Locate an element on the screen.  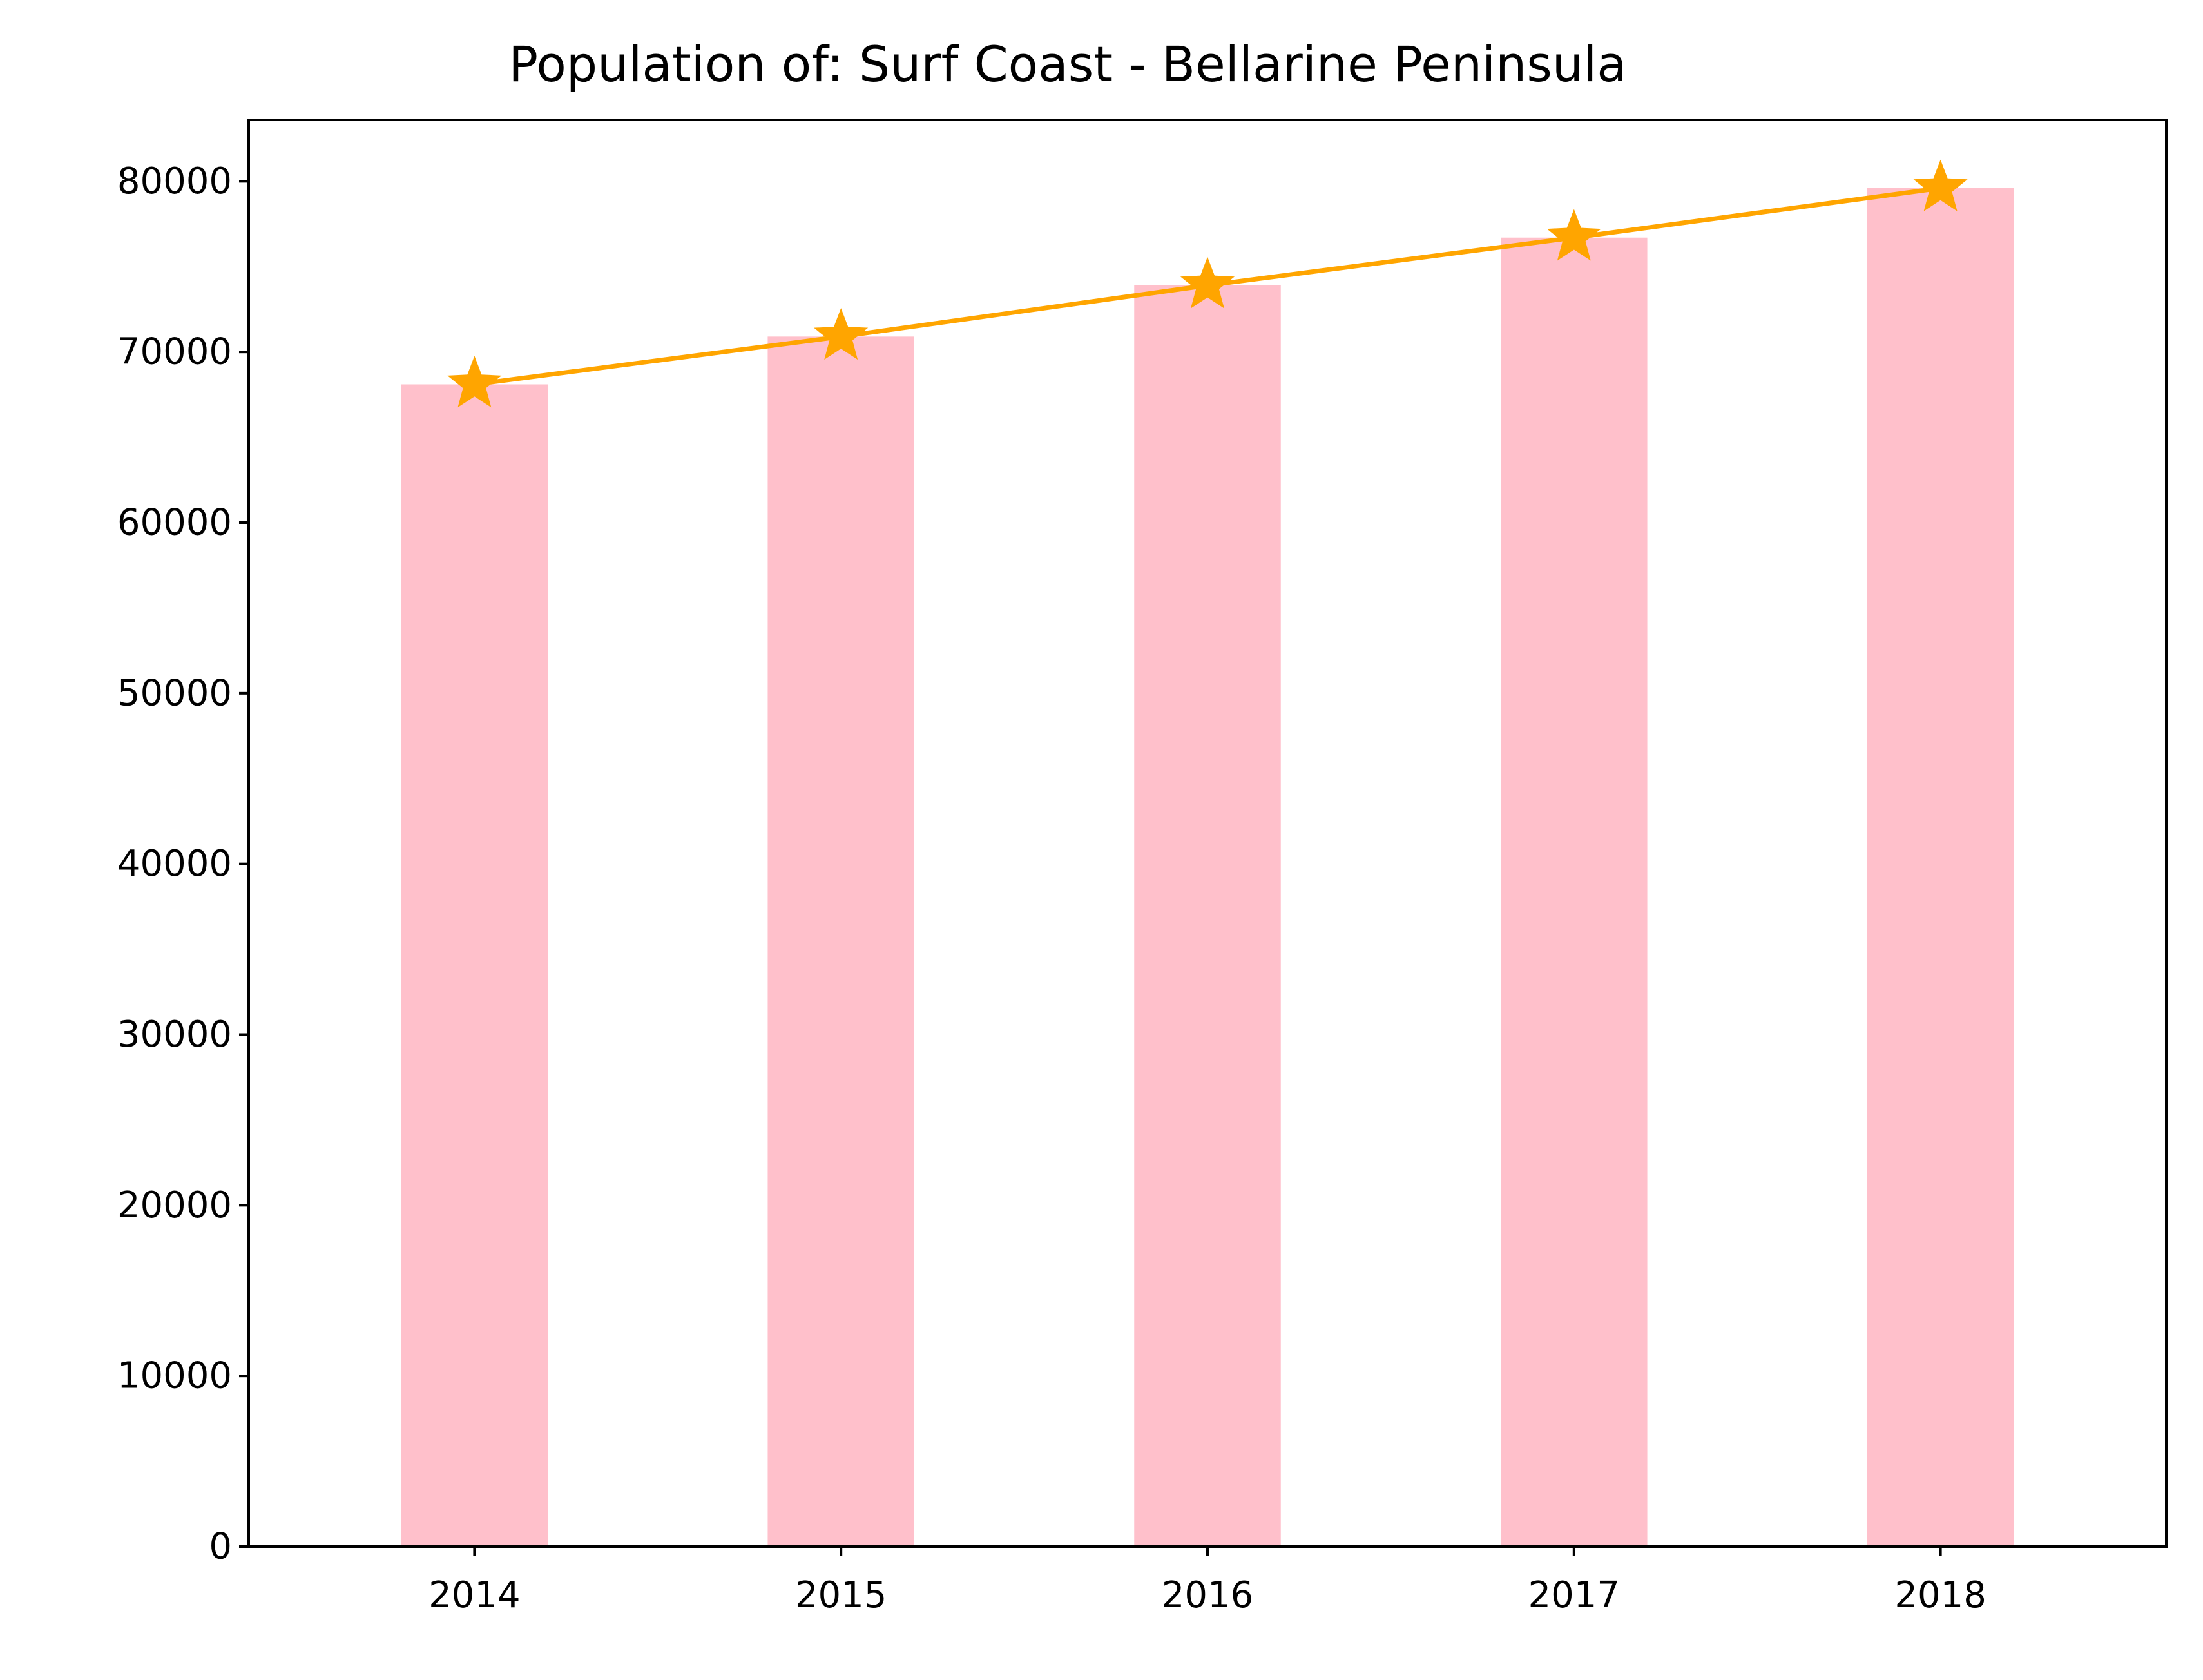
markers-layer is located at coordinates (1207, 284).